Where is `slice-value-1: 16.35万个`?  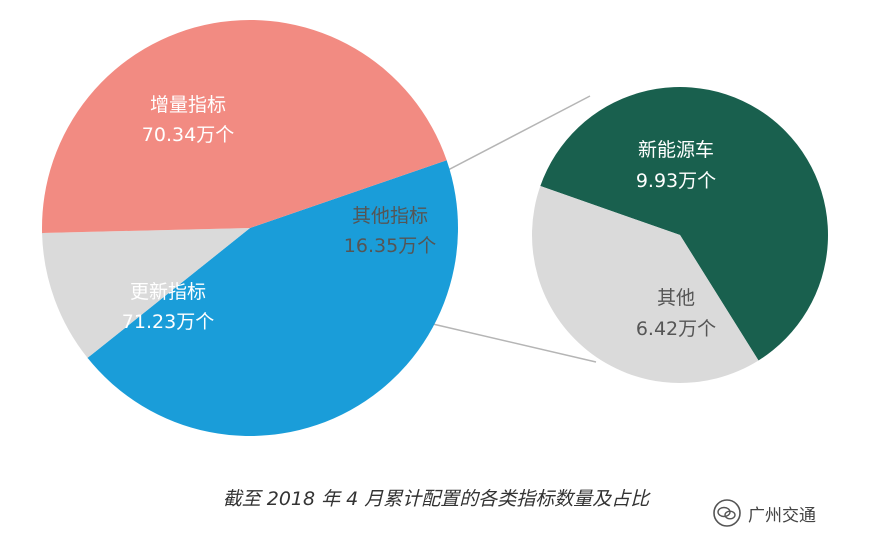 slice-value-1: 16.35万个 is located at coordinates (390, 246).